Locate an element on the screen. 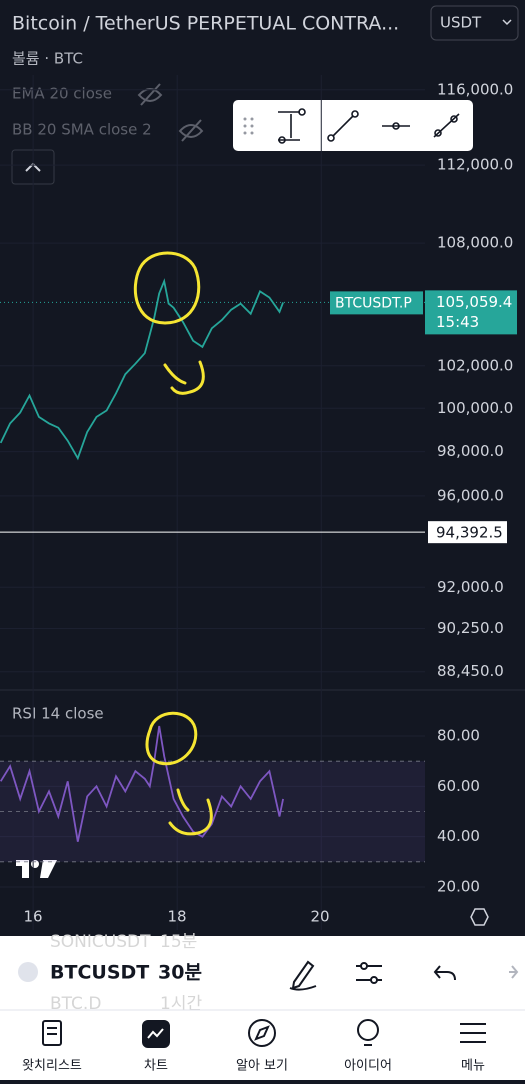 The width and height of the screenshot is (525, 1084). y-tick-label: 116,000.0 is located at coordinates (475, 89).